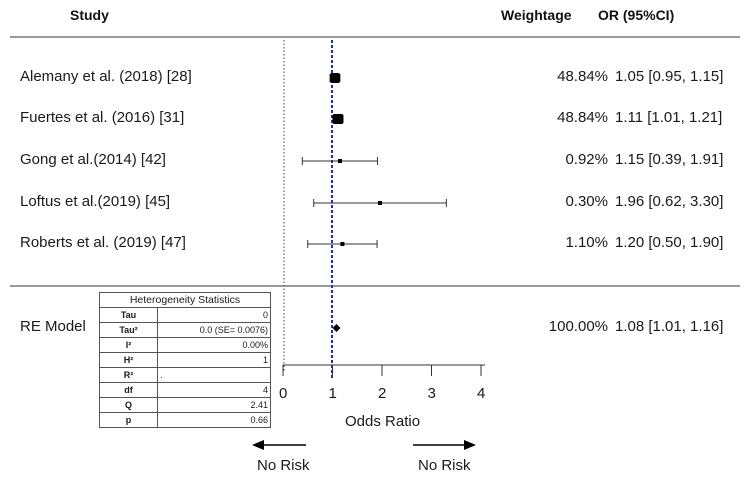  I want to click on heterogeneity-key: Tau², so click(128, 330).